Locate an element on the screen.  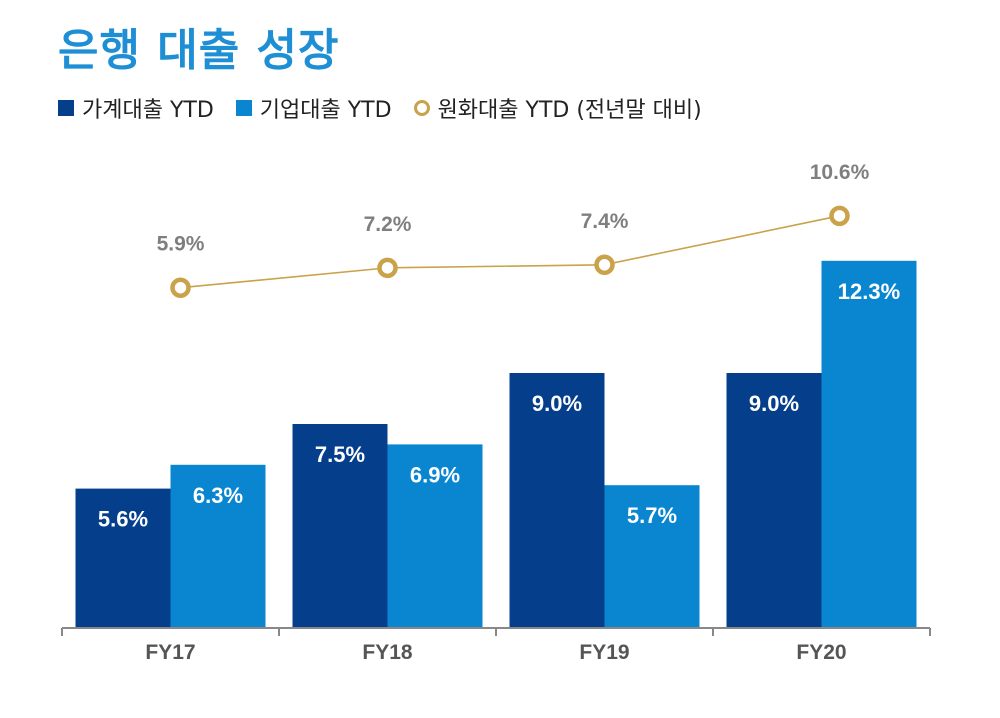
legend-marker is located at coordinates (421, 108).